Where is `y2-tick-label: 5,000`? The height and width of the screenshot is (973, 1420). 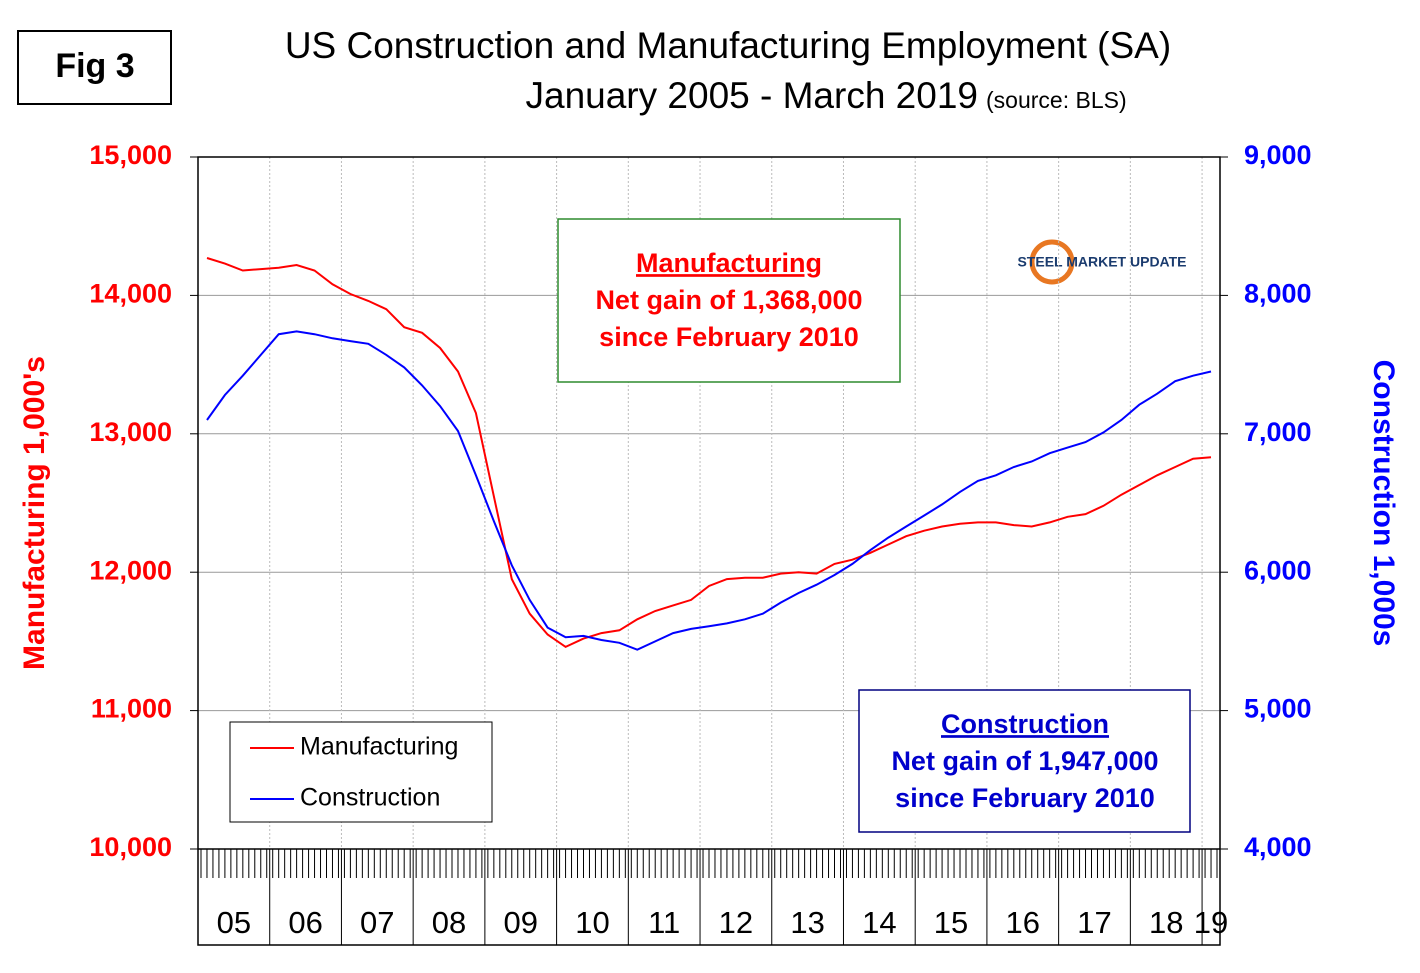
y2-tick-label: 5,000 is located at coordinates (1278, 709).